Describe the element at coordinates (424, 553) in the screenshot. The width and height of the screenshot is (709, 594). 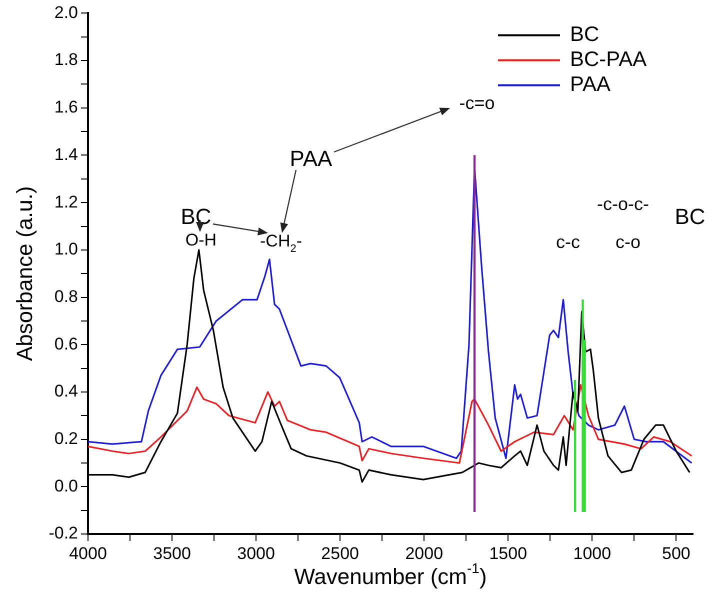
I see `x-tick-label: 2000` at that location.